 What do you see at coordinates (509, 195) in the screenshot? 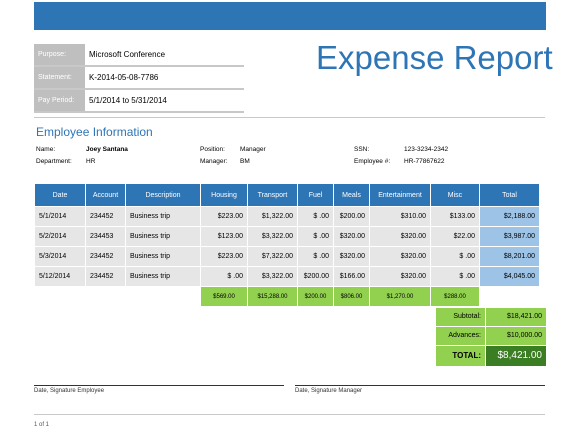
I see `header-total: Total` at bounding box center [509, 195].